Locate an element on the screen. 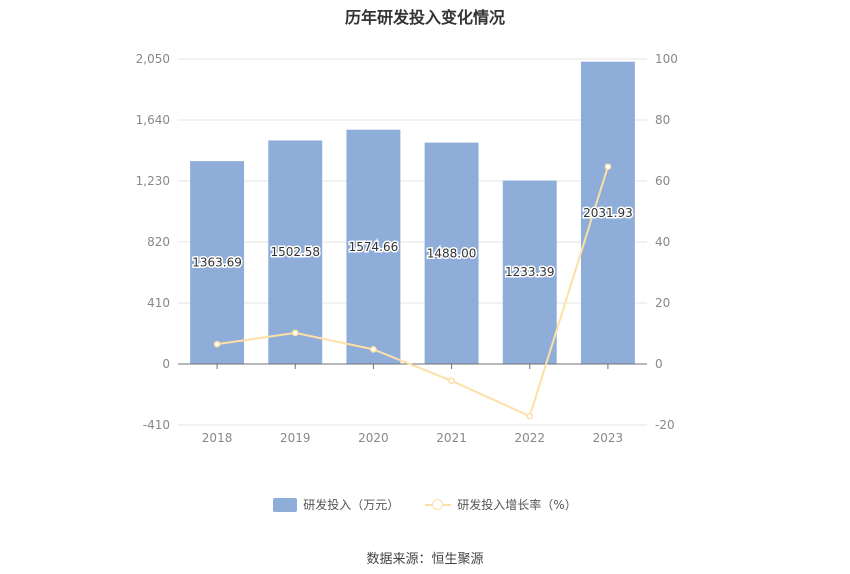 This screenshot has height=574, width=850. legend: 研发投入（万元） 研发投入增长率（%） is located at coordinates (425, 504).